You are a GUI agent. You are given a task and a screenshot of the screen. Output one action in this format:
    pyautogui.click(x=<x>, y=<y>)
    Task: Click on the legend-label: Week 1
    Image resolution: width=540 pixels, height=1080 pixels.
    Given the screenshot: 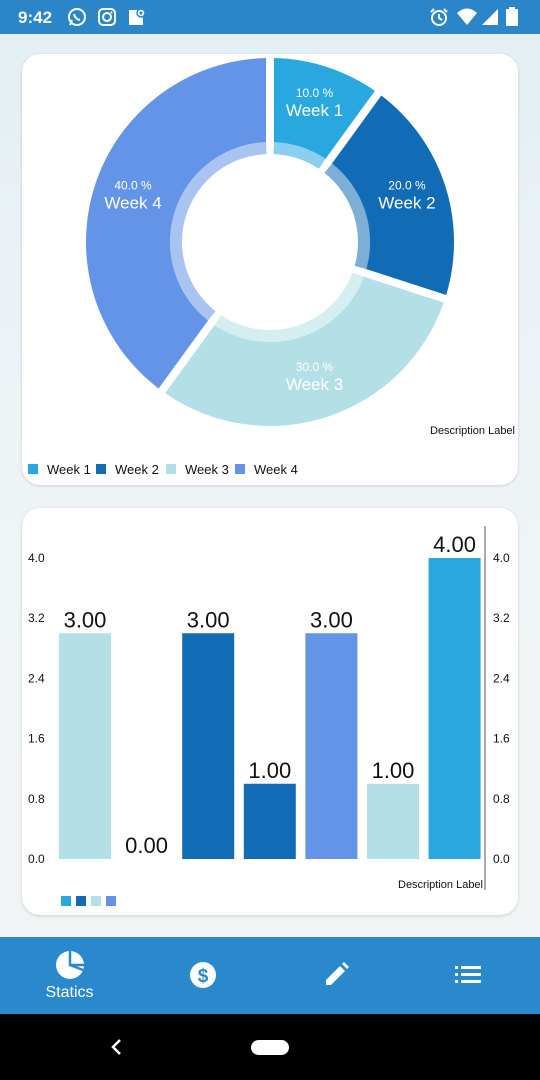 What is the action you would take?
    pyautogui.click(x=69, y=469)
    